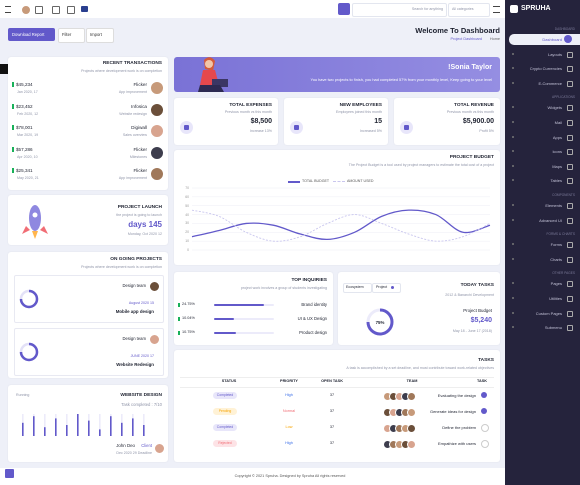 Image resolution: width=580 pixels, height=485 pixels. Describe the element at coordinates (71, 10) in the screenshot. I see `header-icon` at that location.